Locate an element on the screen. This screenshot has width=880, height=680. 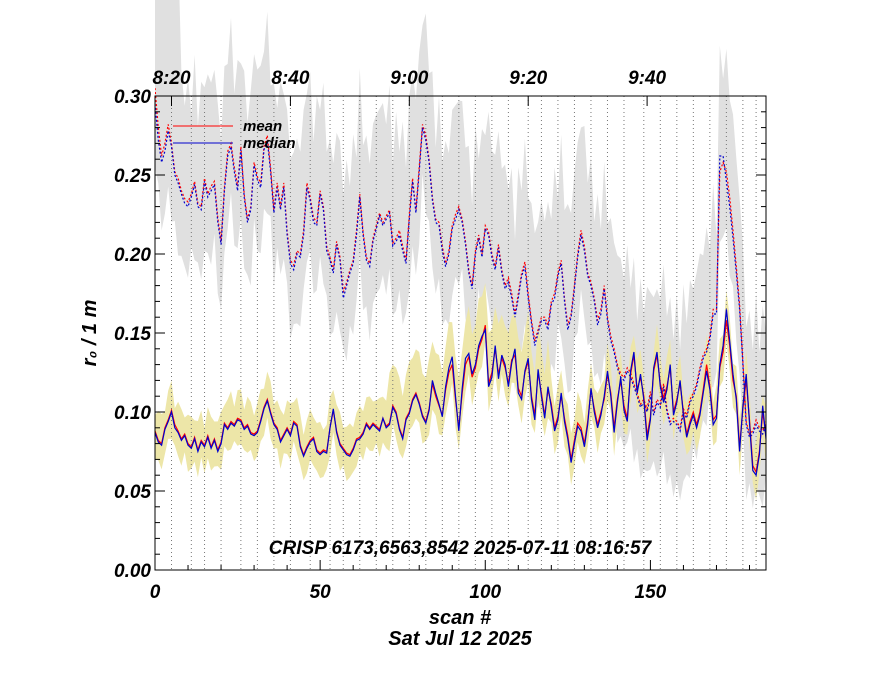
y-tick-label: 0.05 is located at coordinates (132, 492).